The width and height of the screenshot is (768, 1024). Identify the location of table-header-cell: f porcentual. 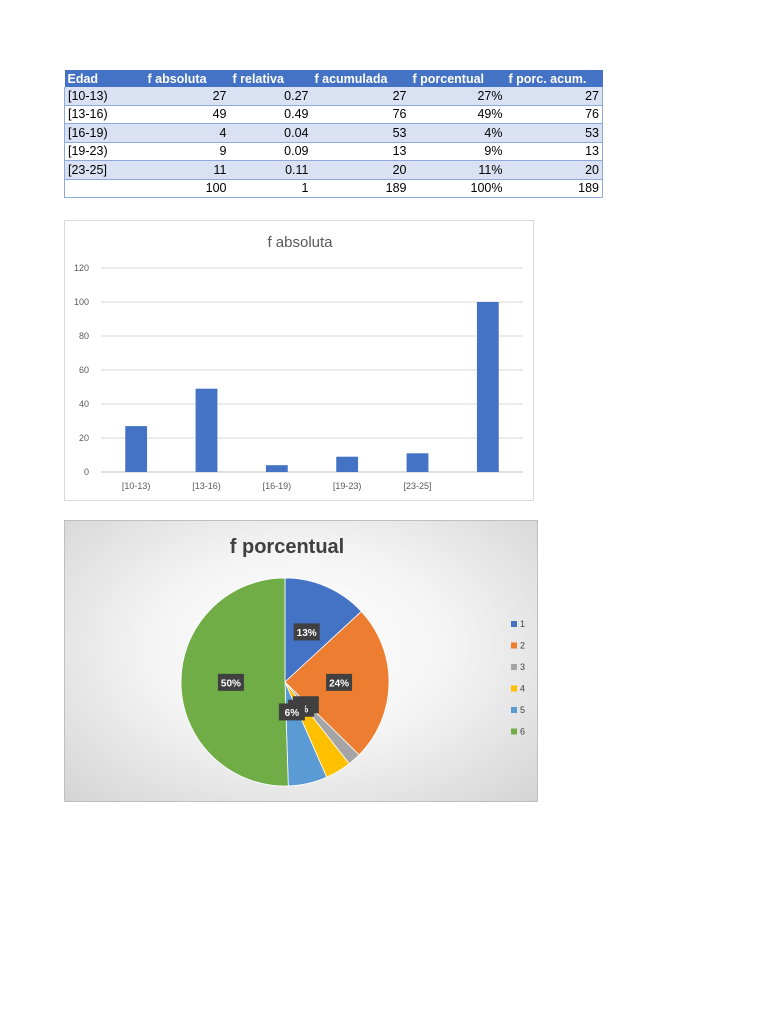
(457, 78).